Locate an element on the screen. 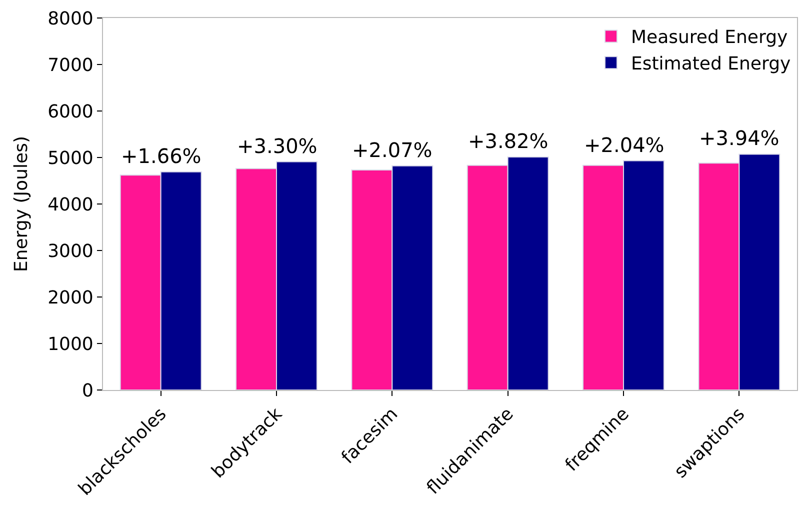  y-tick-label: 4000 is located at coordinates (71, 205).